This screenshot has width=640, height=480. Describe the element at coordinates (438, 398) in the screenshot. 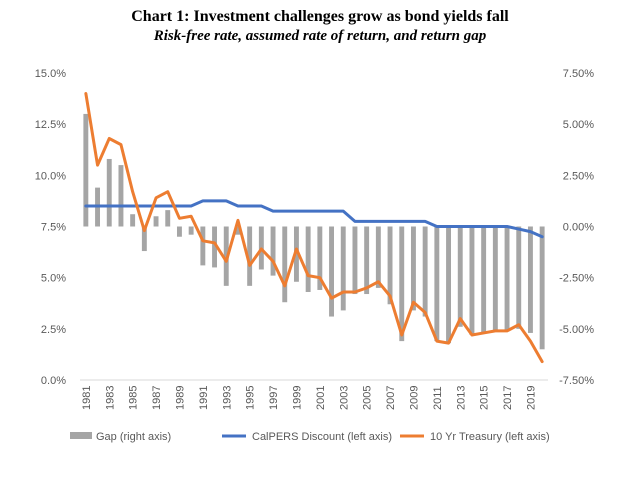

I see `x-axis-tick: 2011` at that location.